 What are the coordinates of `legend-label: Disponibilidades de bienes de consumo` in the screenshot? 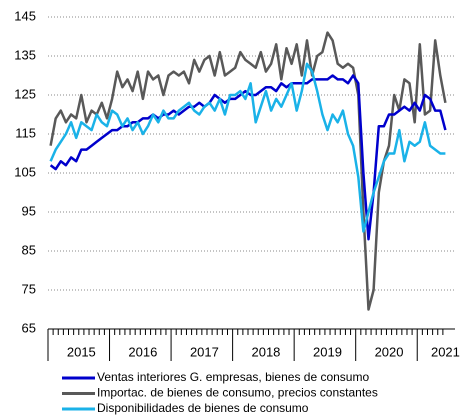 It's located at (203, 408).